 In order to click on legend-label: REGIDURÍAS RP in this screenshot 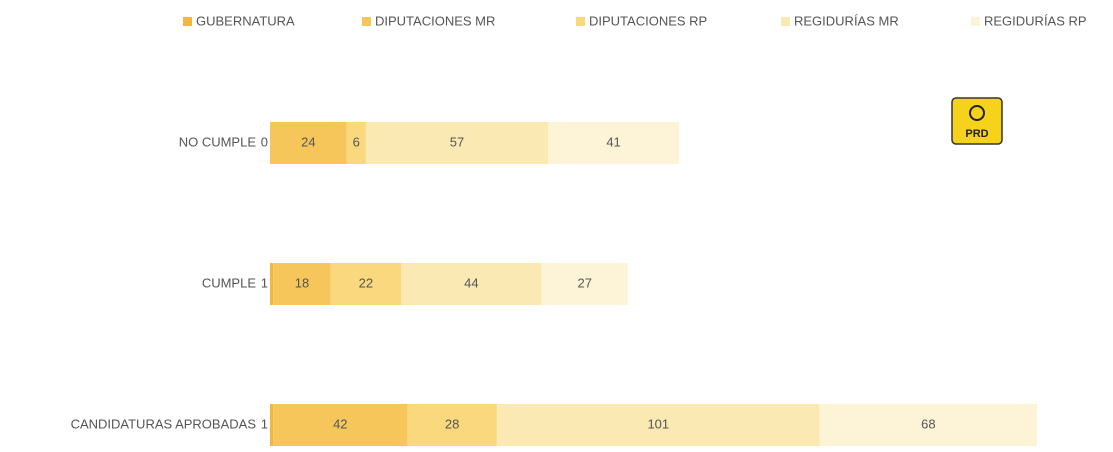, I will do `click(1035, 20)`.